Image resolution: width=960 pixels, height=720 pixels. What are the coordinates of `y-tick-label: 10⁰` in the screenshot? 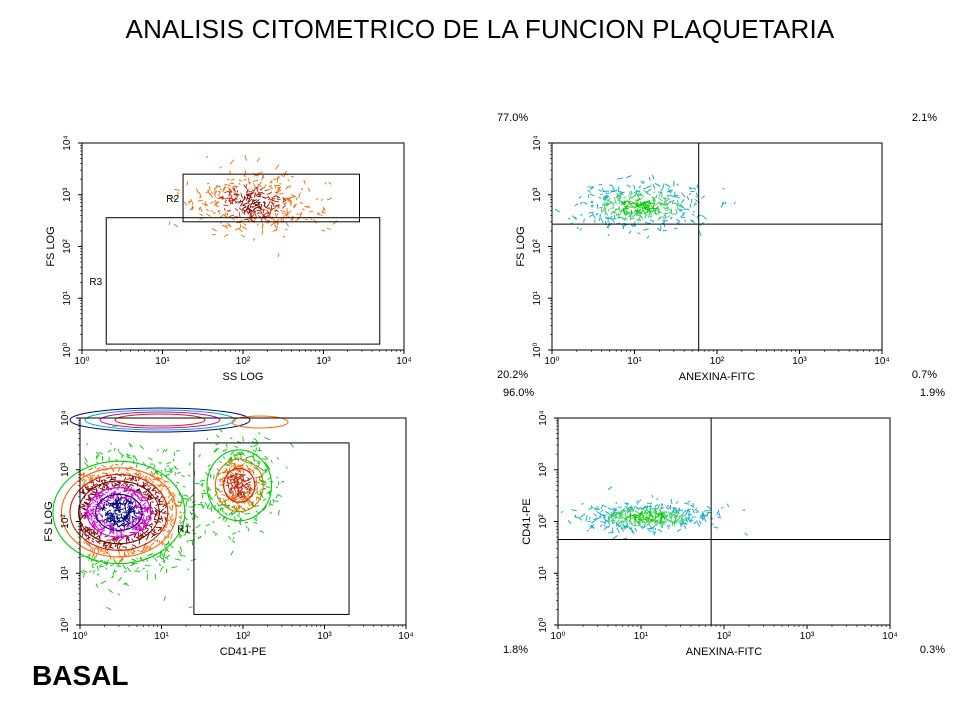 It's located at (543, 624).